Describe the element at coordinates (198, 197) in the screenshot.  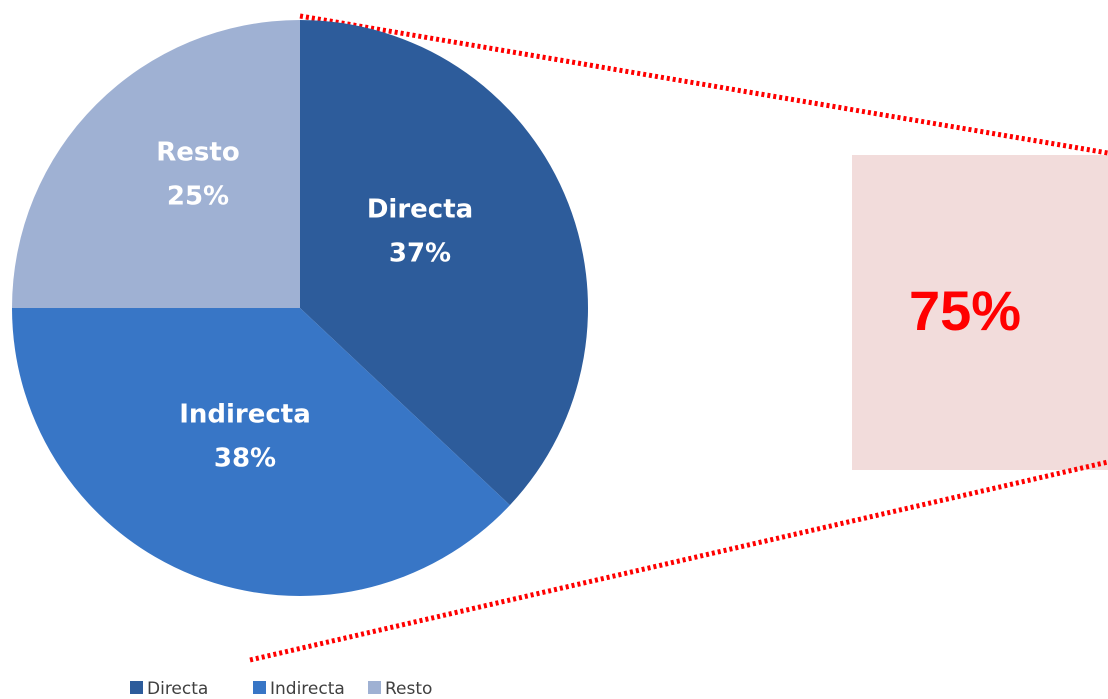
I see `slice-value-label: 25%` at that location.